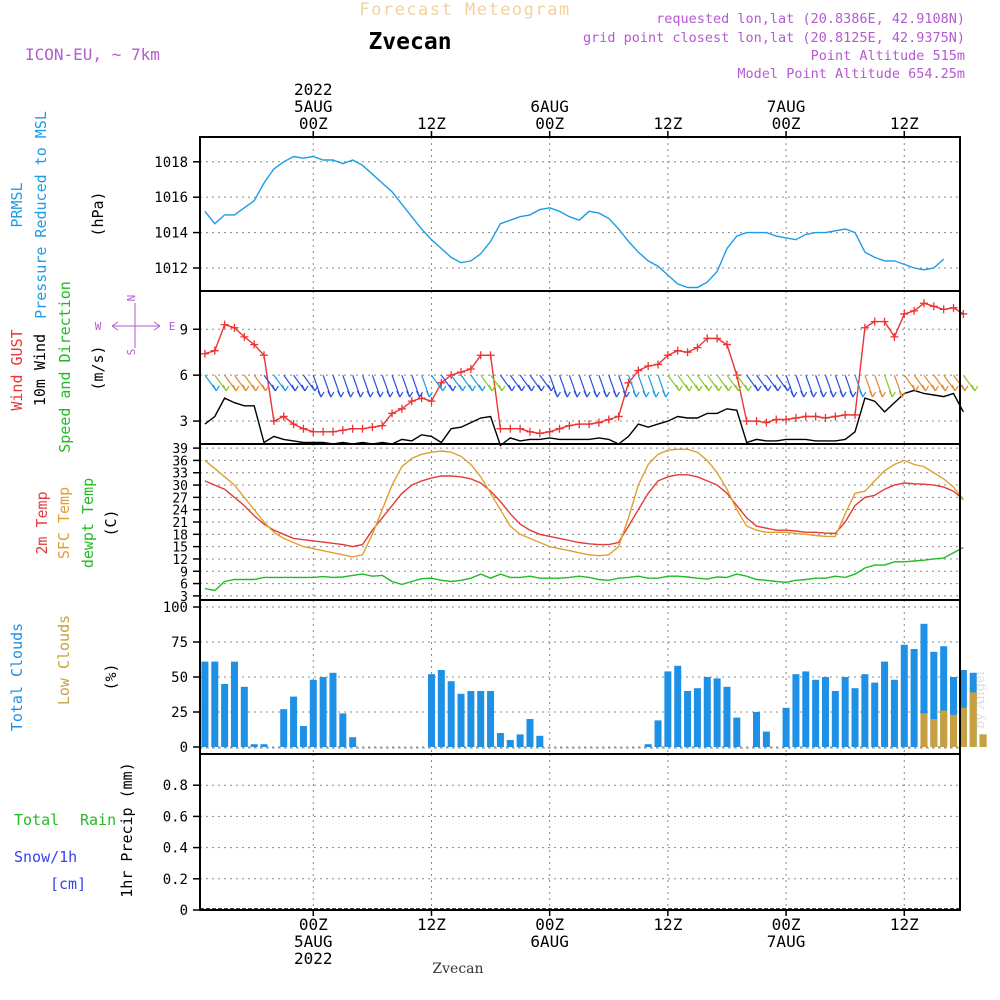  What do you see at coordinates (92, 54) in the screenshot?
I see `model-name: ICON-EU, ~ 7km` at bounding box center [92, 54].